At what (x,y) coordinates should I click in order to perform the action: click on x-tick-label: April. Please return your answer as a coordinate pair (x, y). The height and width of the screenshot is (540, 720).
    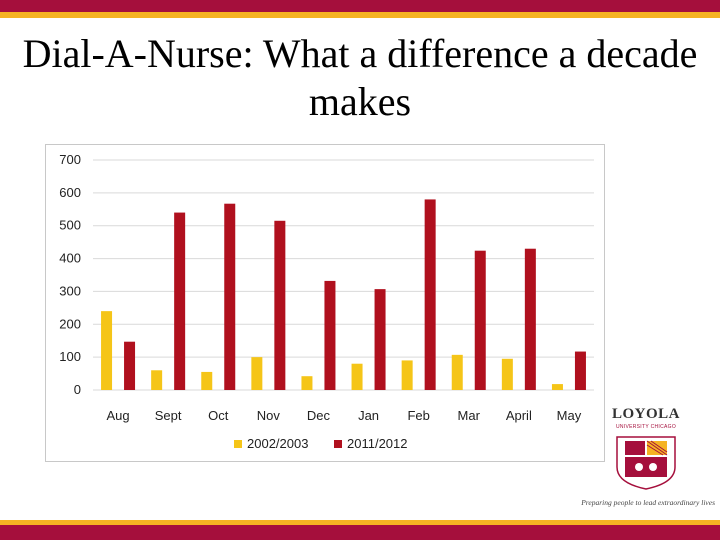
    Looking at the image, I should click on (519, 415).